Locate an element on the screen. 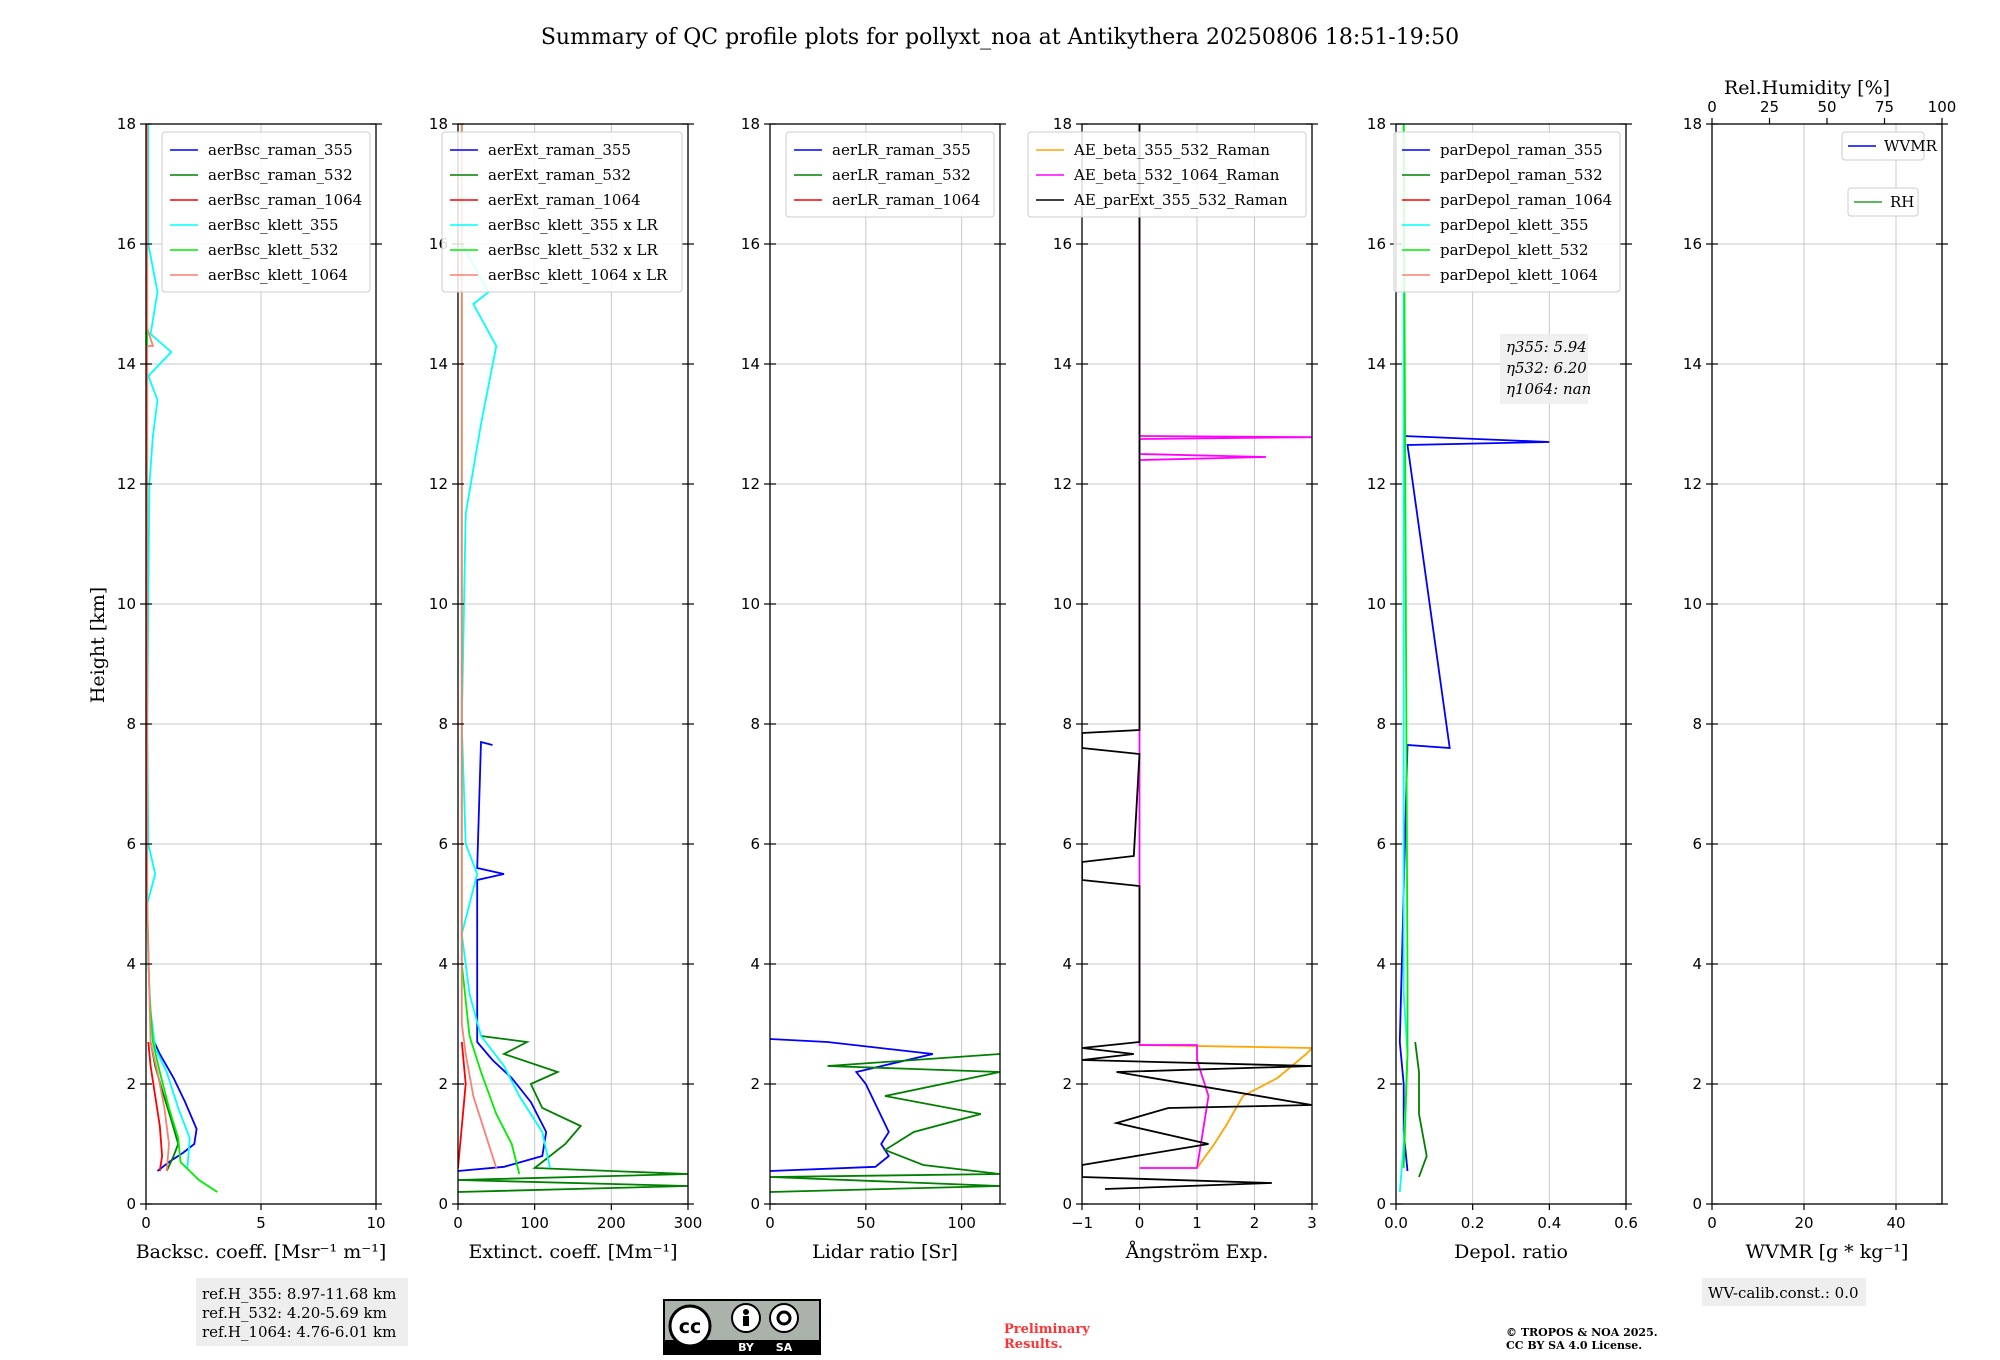 The height and width of the screenshot is (1360, 2000). legend-entry: AE_beta_355_532_Raman is located at coordinates (1171, 150).